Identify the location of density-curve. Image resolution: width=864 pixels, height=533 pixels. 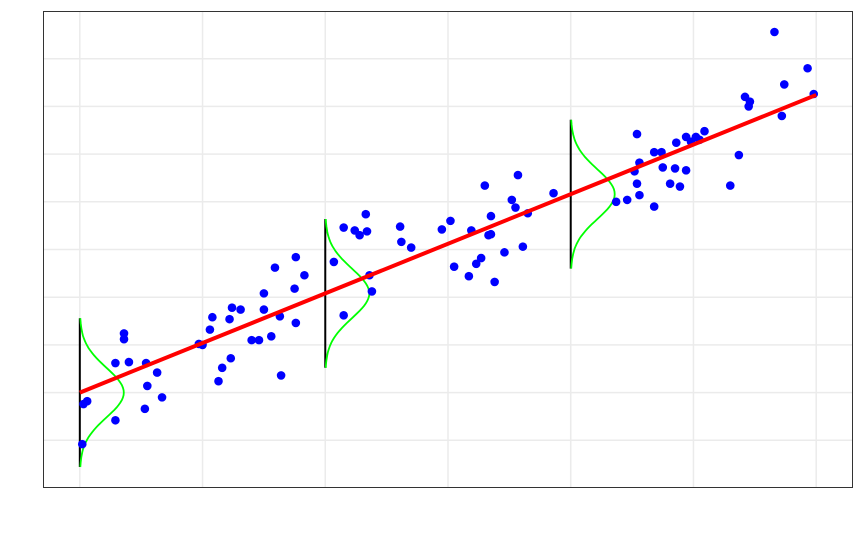
(593, 194).